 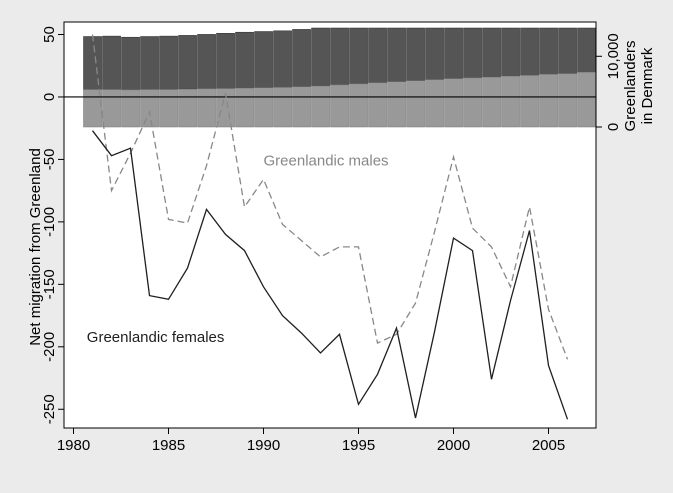 What do you see at coordinates (73, 445) in the screenshot?
I see `x-tick-label: 1980` at bounding box center [73, 445].